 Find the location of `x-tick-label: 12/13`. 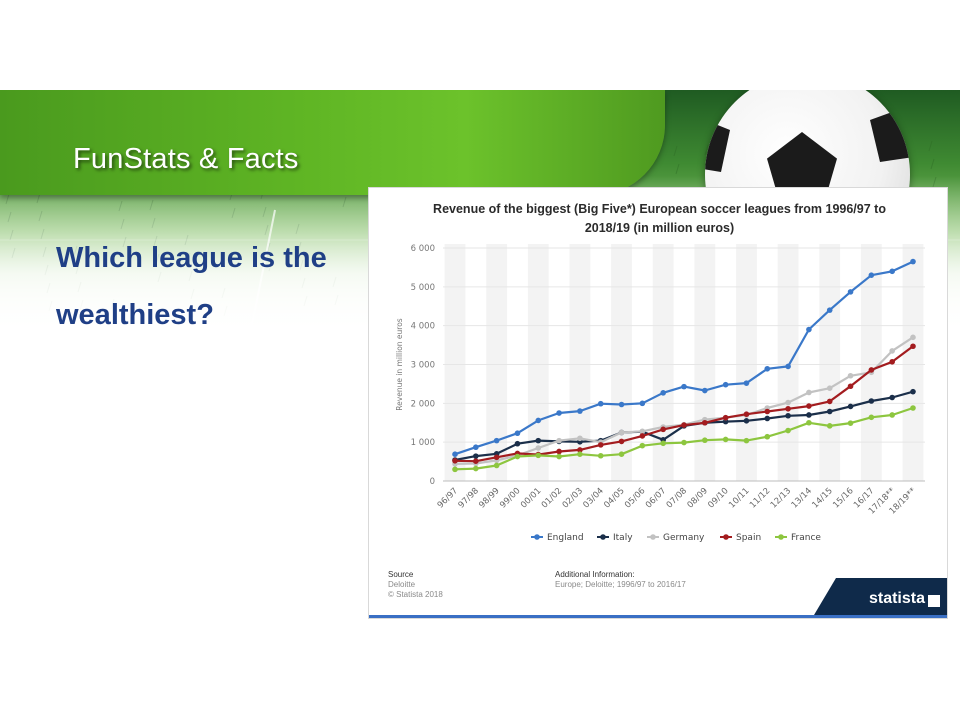

x-tick-label: 12/13 is located at coordinates (781, 498).